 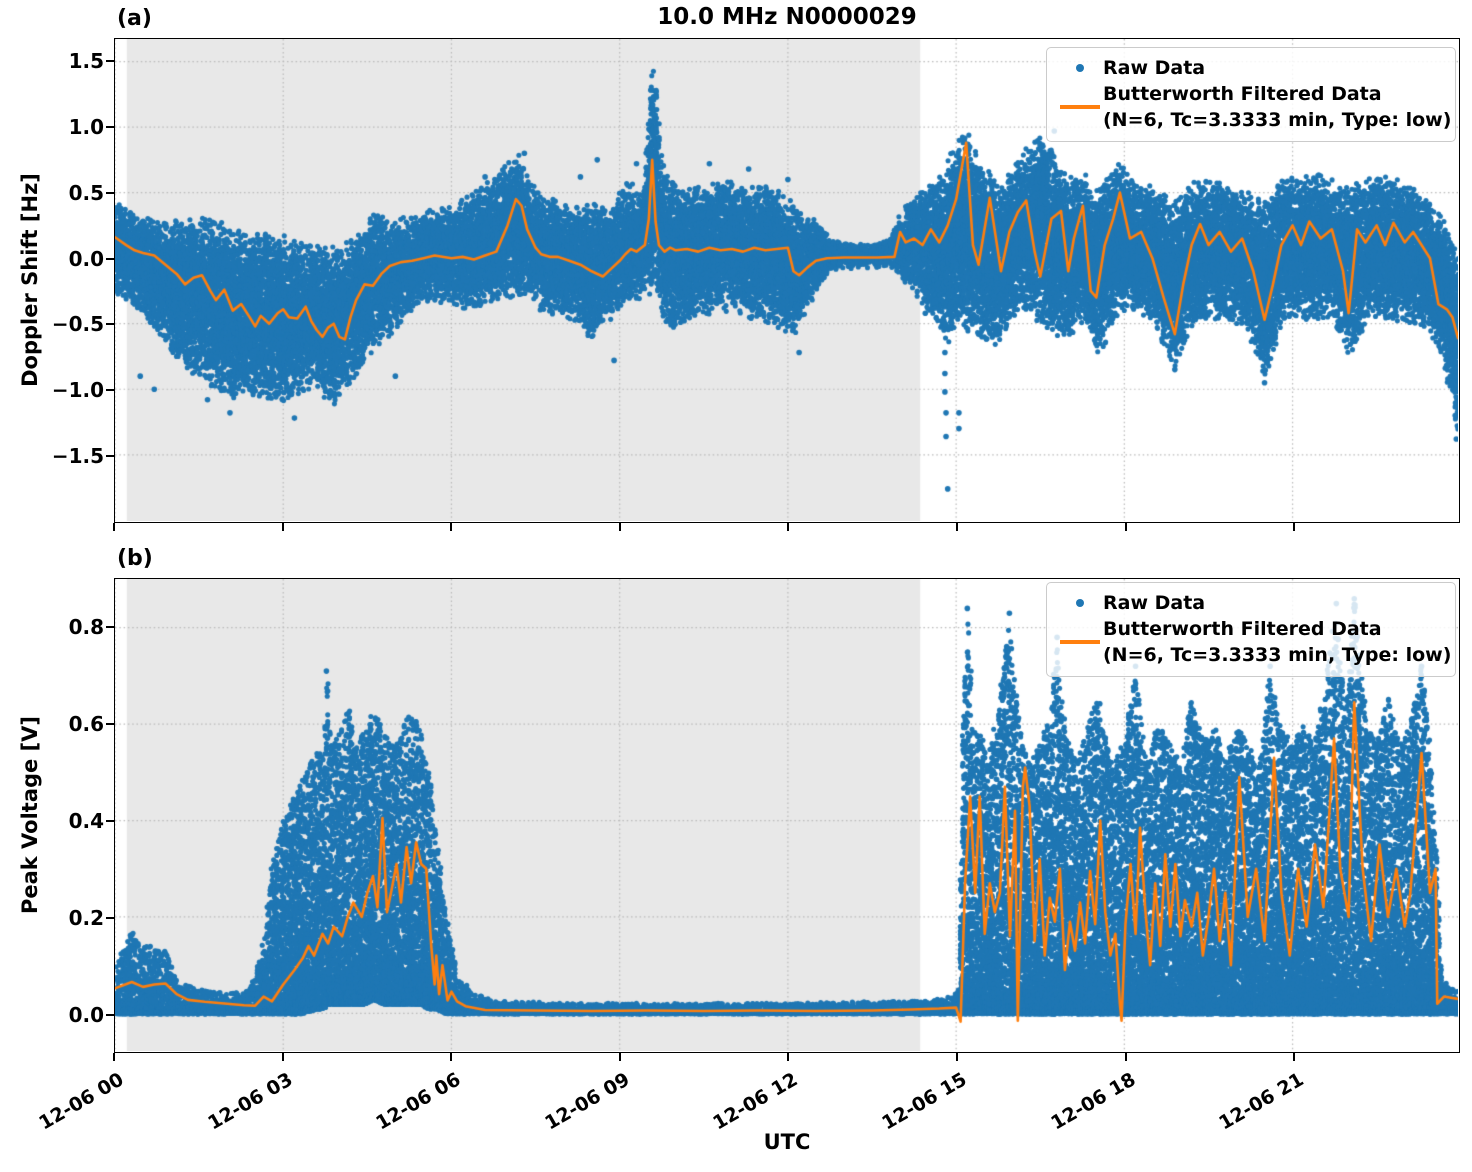 I want to click on y-tick-label: 1.5, so click(x=86, y=60).